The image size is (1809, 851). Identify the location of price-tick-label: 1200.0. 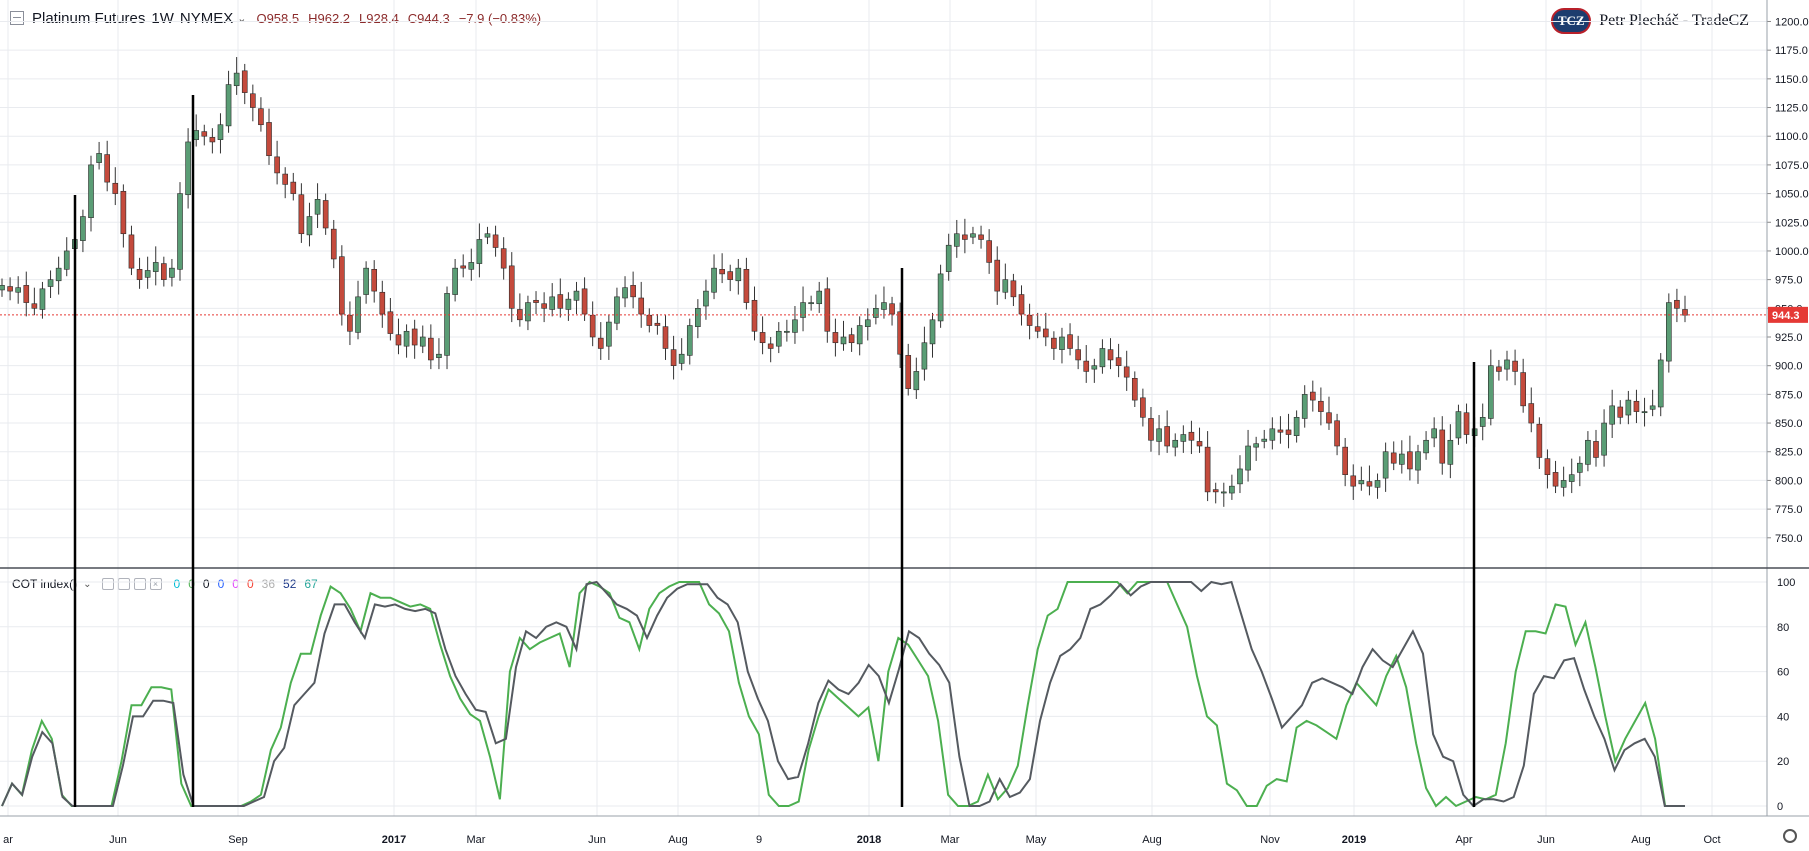
(1792, 22).